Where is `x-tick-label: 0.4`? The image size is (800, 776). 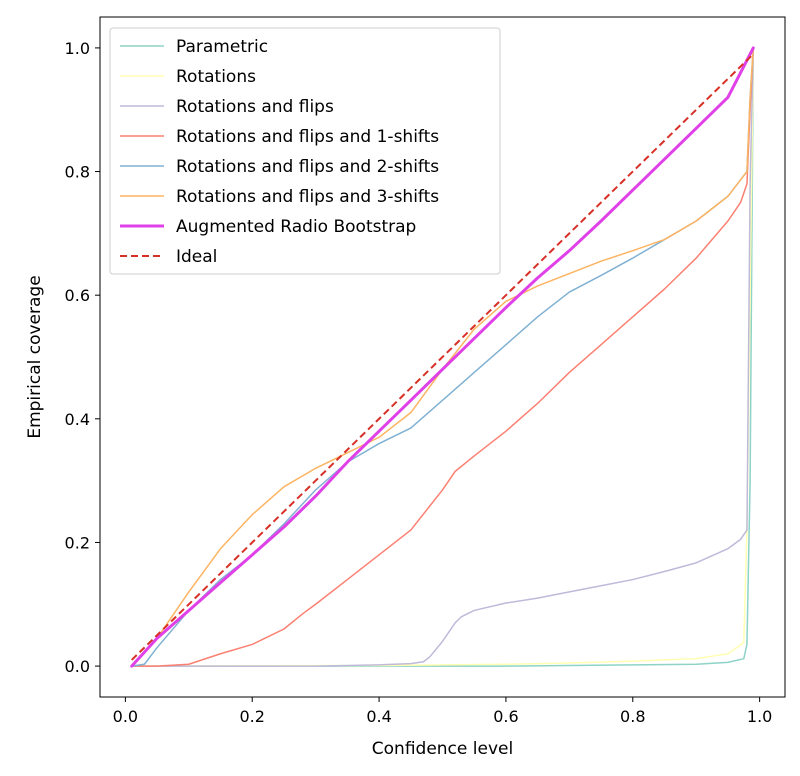
x-tick-label: 0.4 is located at coordinates (378, 716).